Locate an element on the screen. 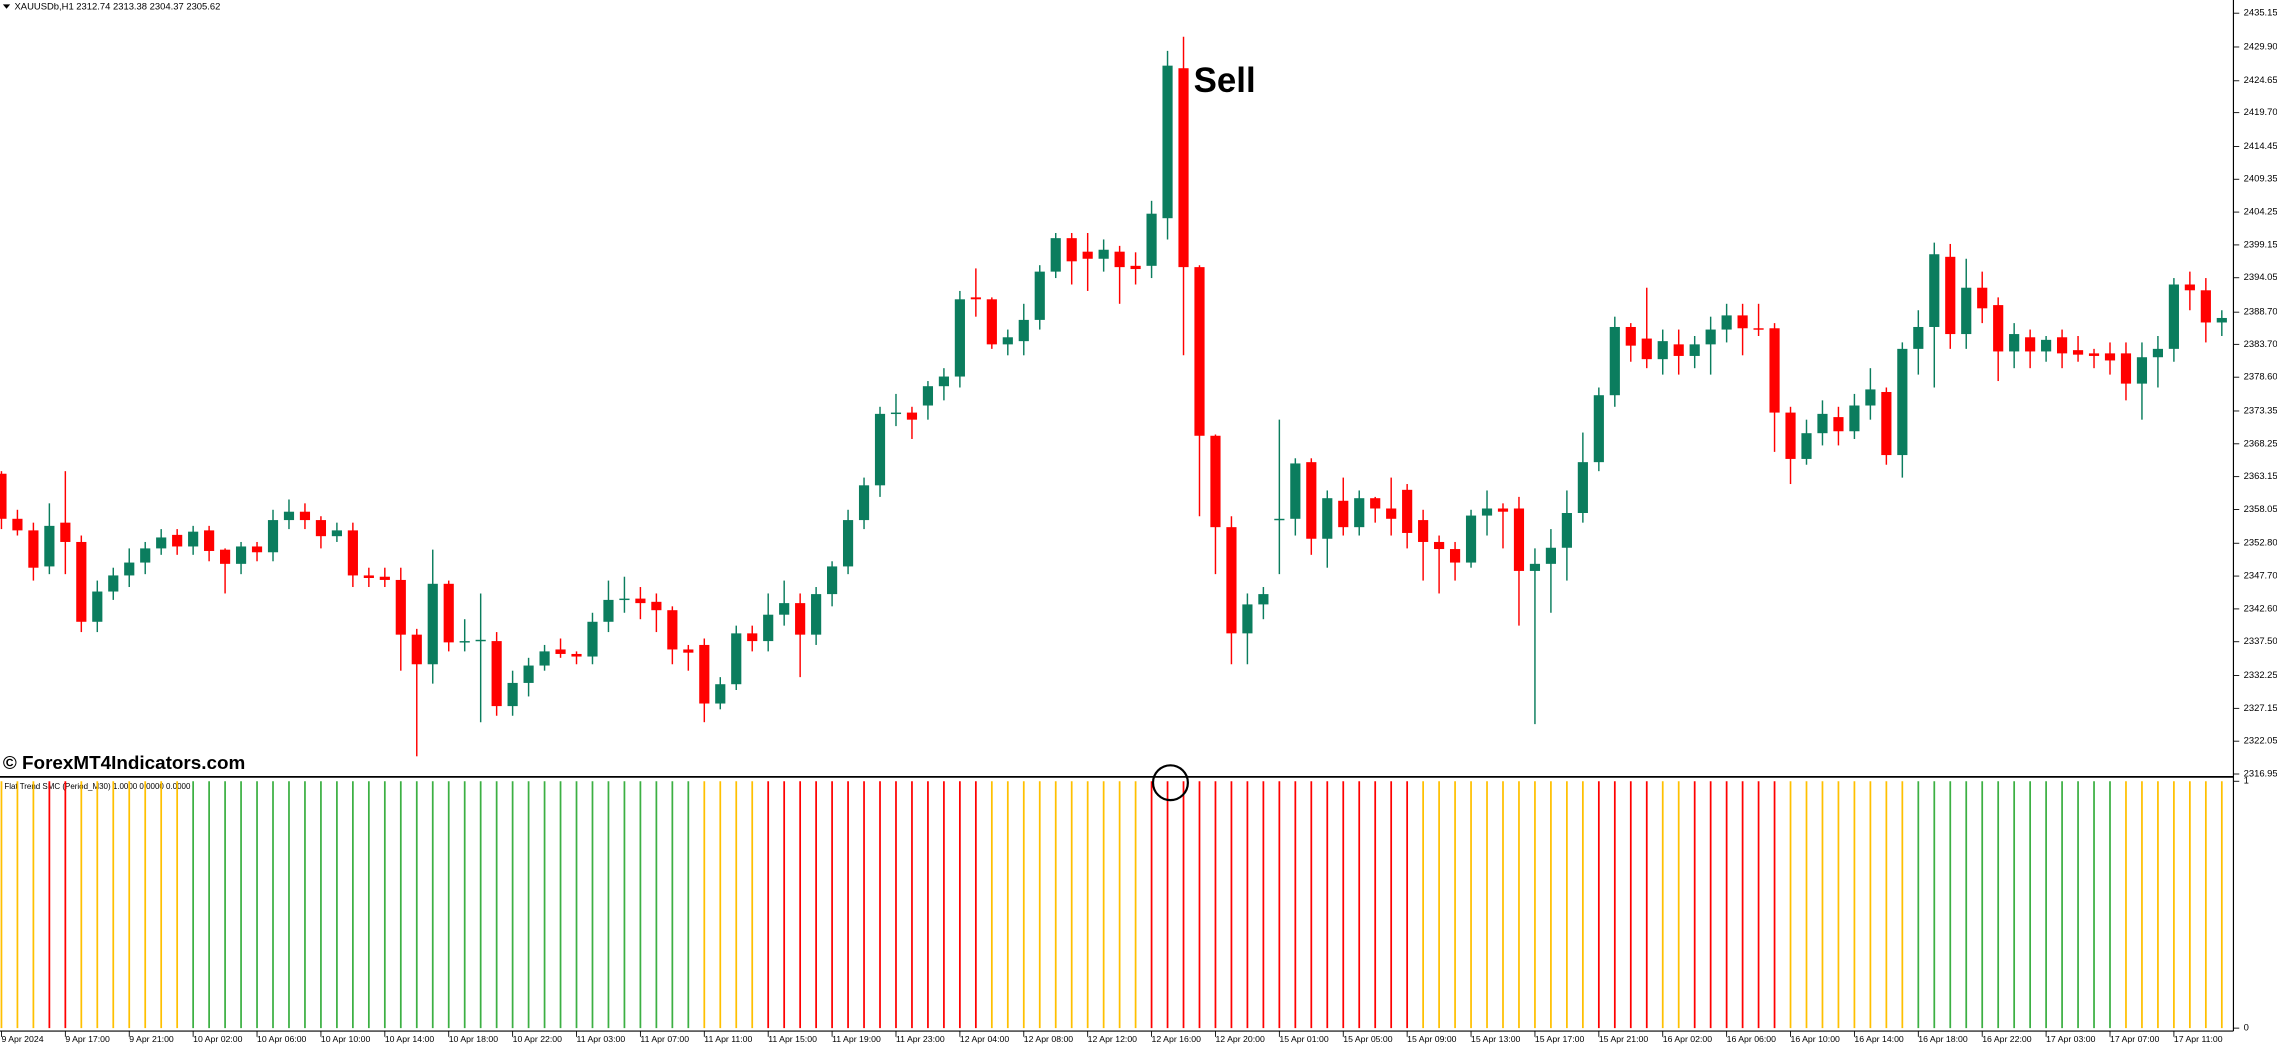 The image size is (2277, 1047). y-tick-label: 2388.70 is located at coordinates (2260, 311).